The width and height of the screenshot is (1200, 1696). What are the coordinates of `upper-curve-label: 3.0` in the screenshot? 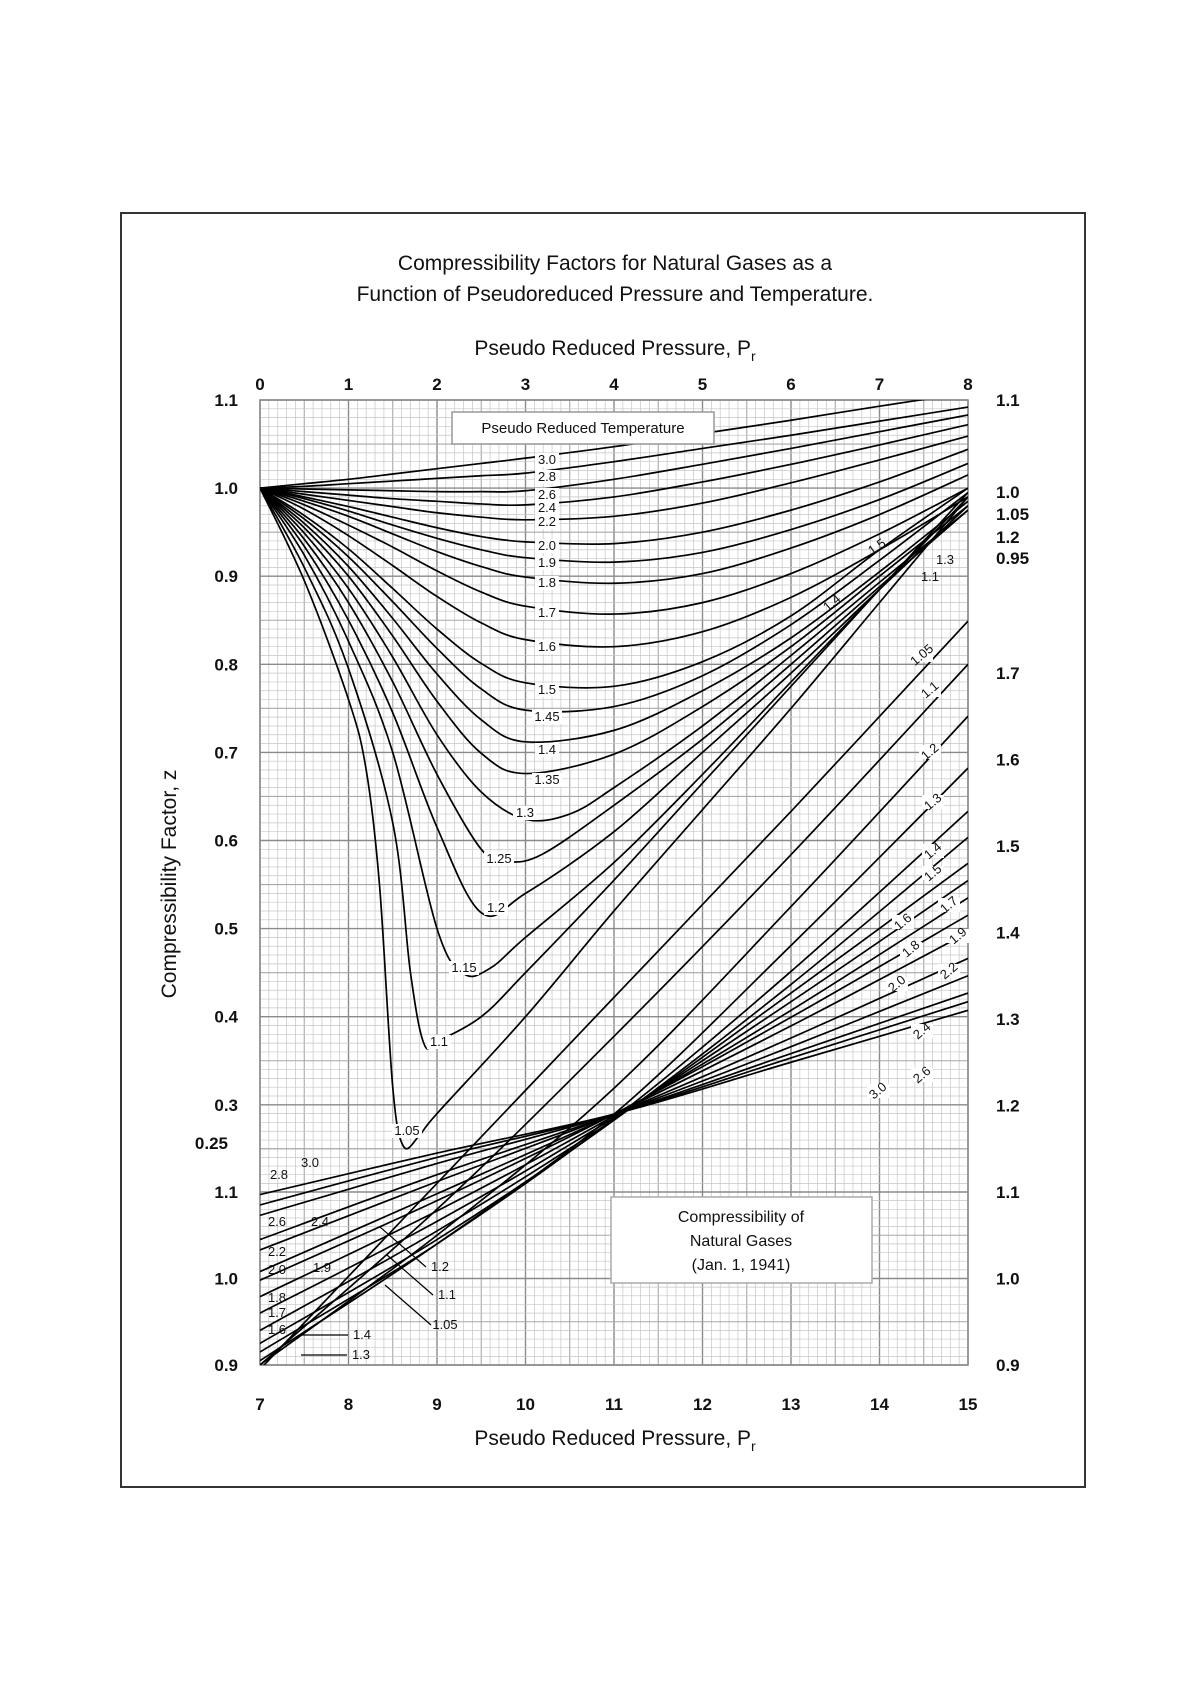 It's located at (547, 459).